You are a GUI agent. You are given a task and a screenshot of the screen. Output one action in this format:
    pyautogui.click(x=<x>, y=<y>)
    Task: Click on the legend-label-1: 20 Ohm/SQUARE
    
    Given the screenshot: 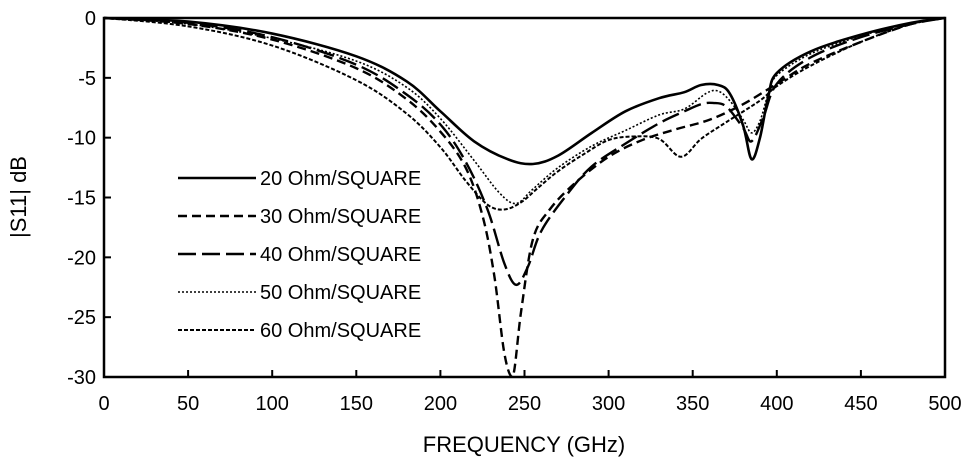 What is the action you would take?
    pyautogui.click(x=340, y=179)
    